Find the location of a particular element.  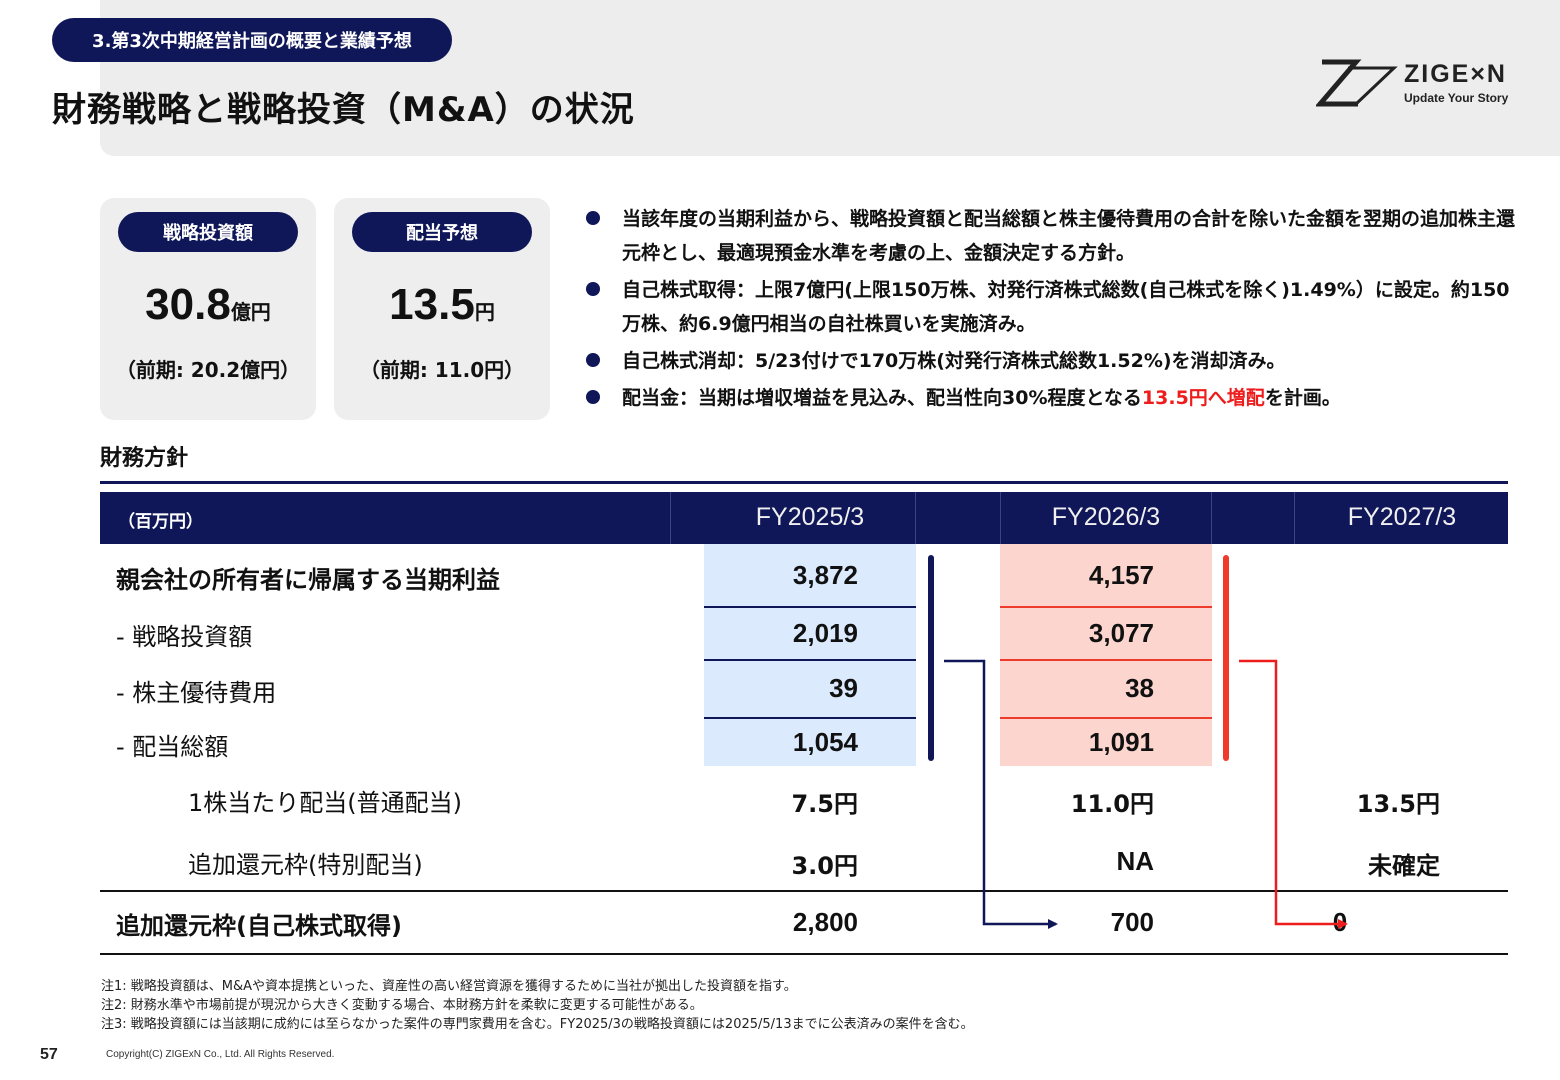

row-label-net-income: 親会社の所有者に帰属する当期利益 is located at coordinates (308, 580).